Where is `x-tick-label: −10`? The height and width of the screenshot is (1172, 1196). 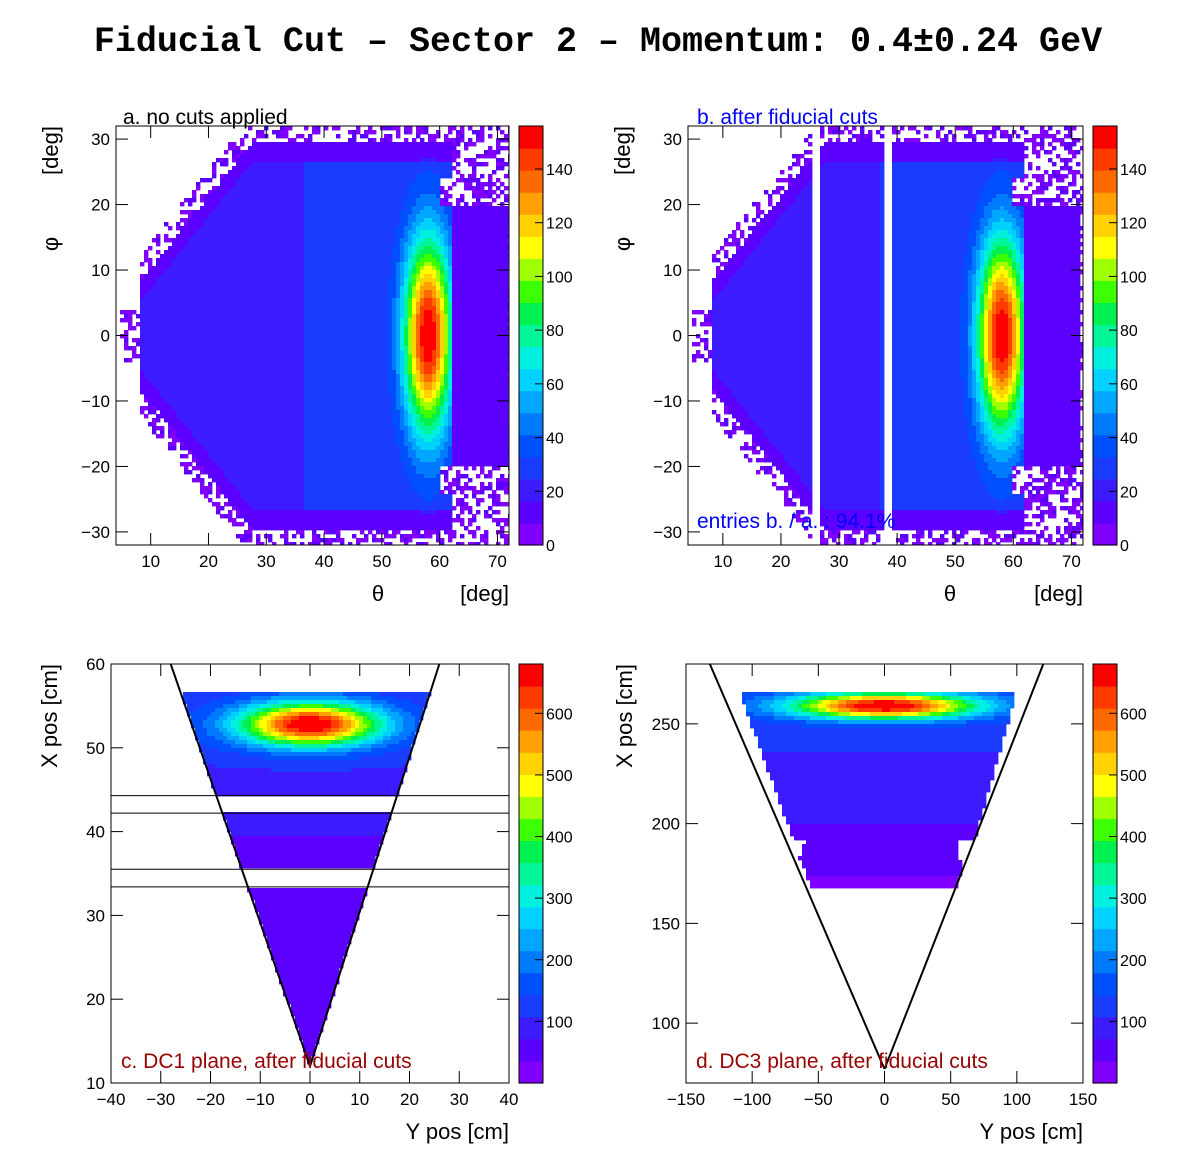 x-tick-label: −10 is located at coordinates (260, 1099).